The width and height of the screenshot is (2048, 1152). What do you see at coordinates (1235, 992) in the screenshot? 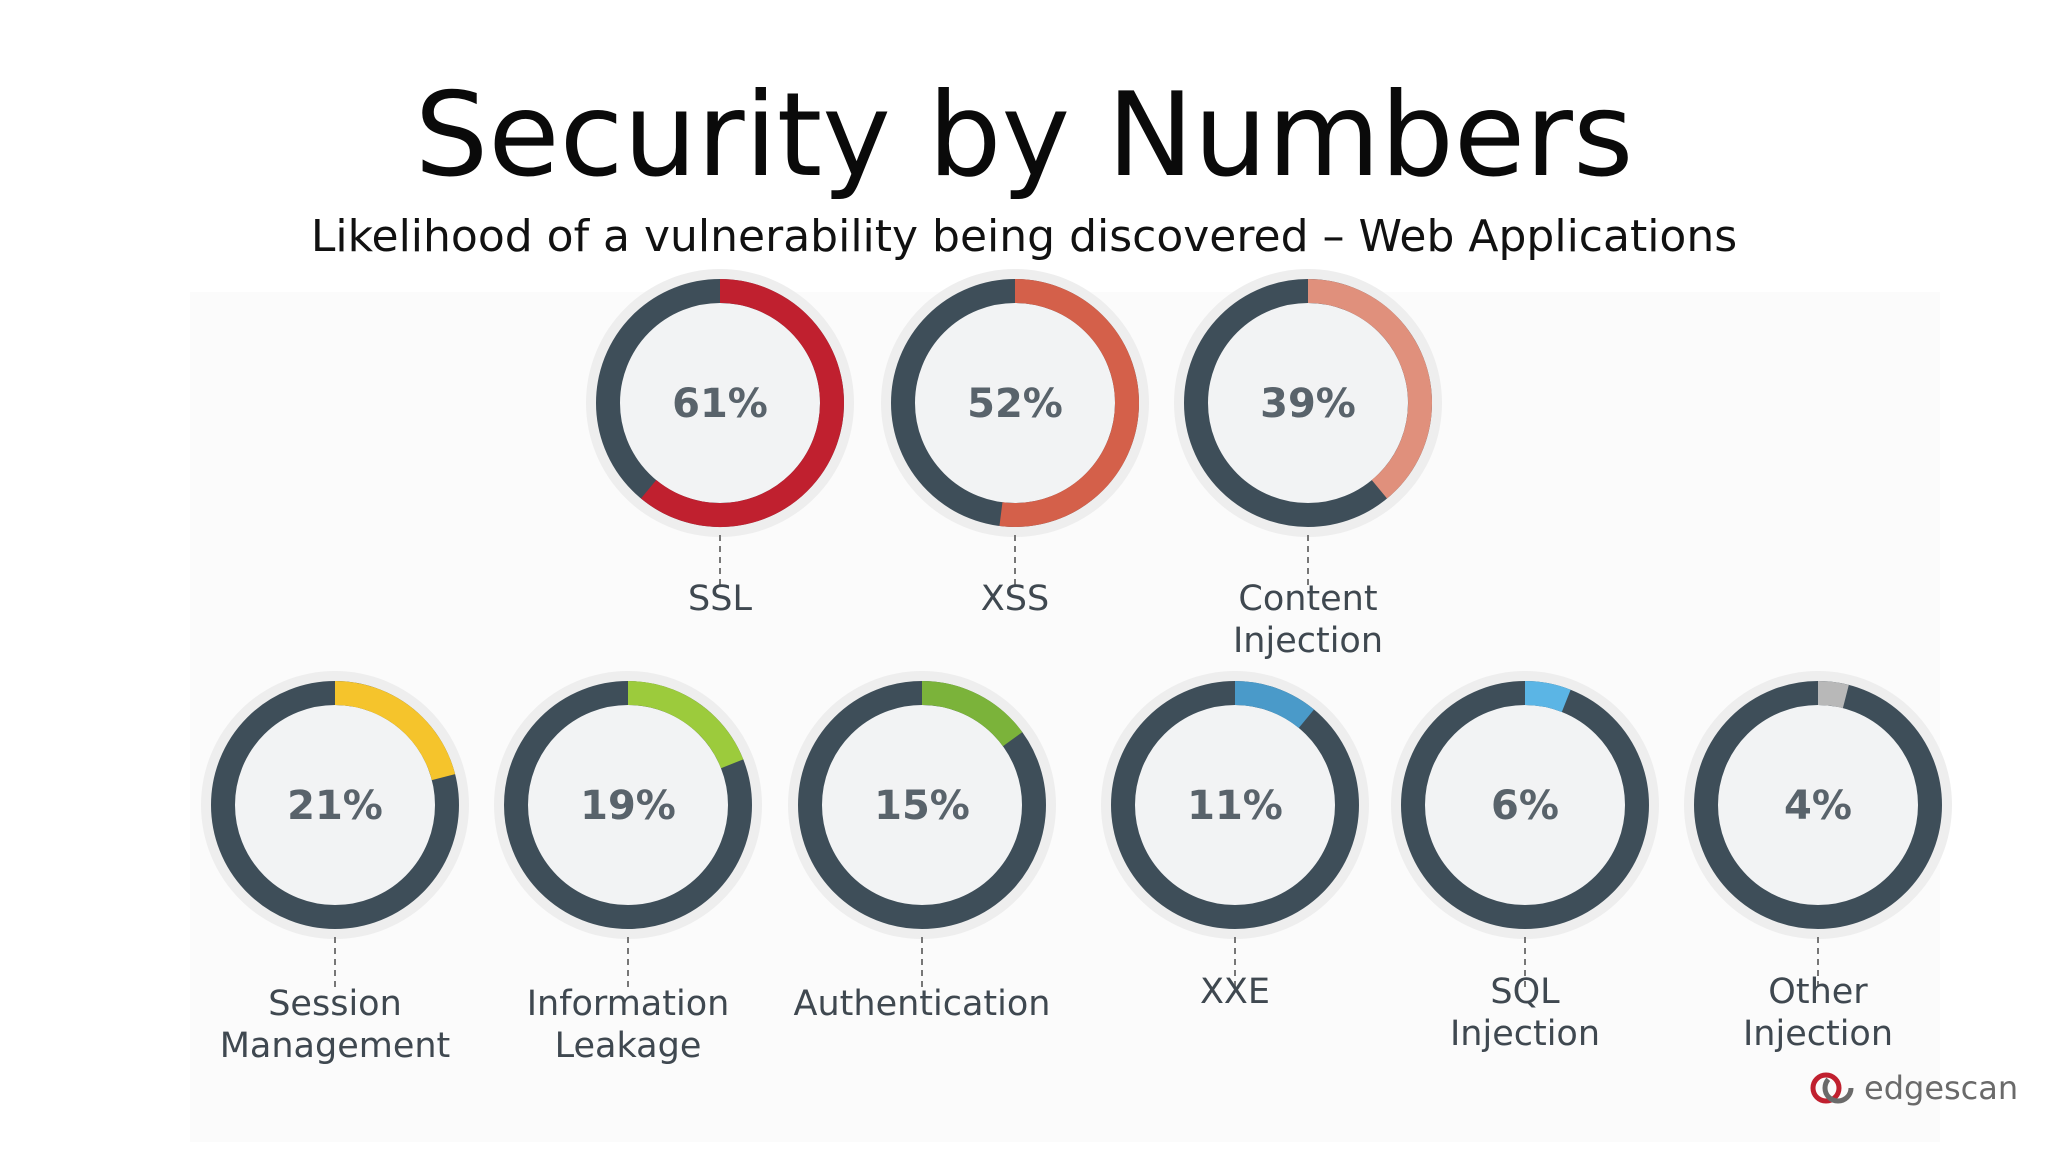
I see `donut-category-label: XXE` at bounding box center [1235, 992].